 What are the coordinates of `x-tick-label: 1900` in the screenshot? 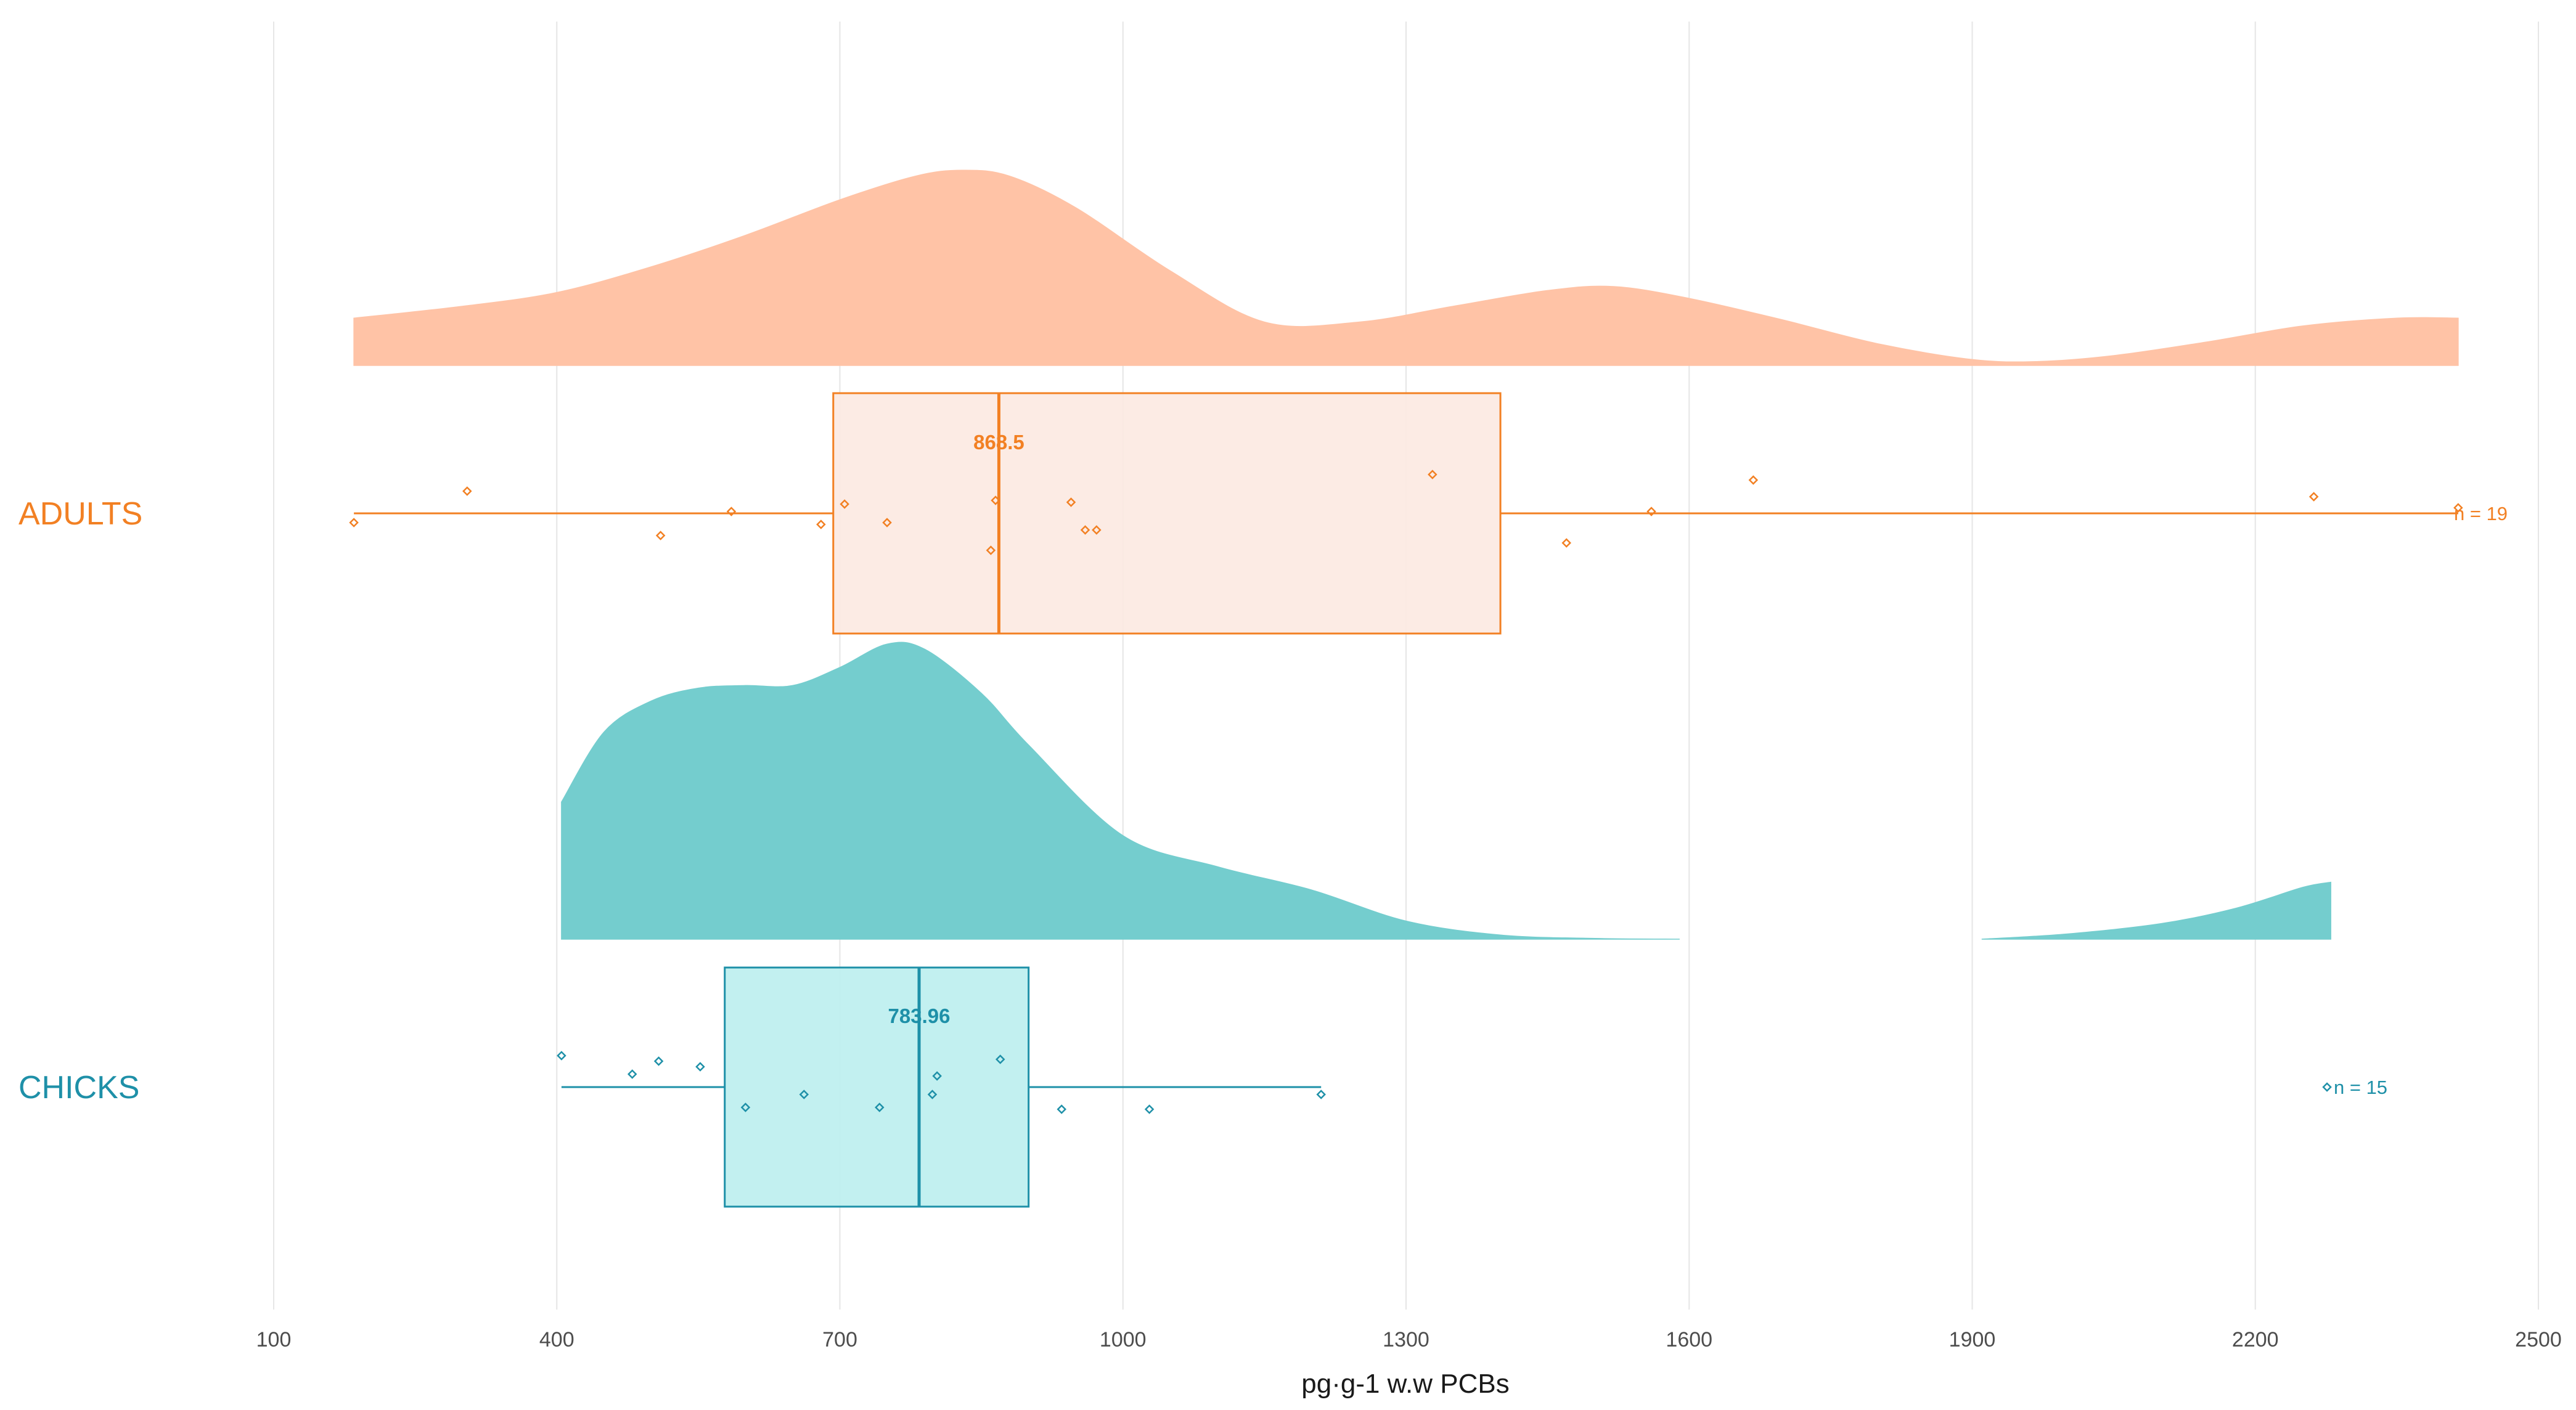 It's located at (1972, 1339).